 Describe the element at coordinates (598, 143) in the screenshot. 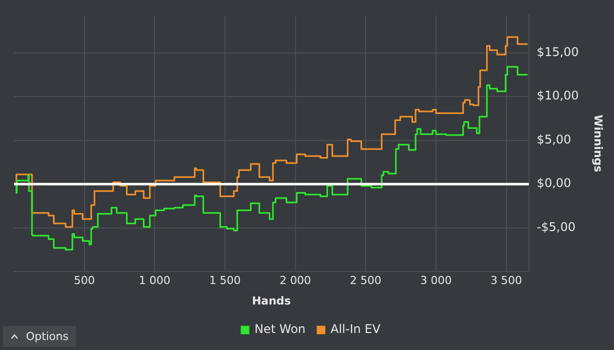

I see `y-axis-title: Winnings` at that location.